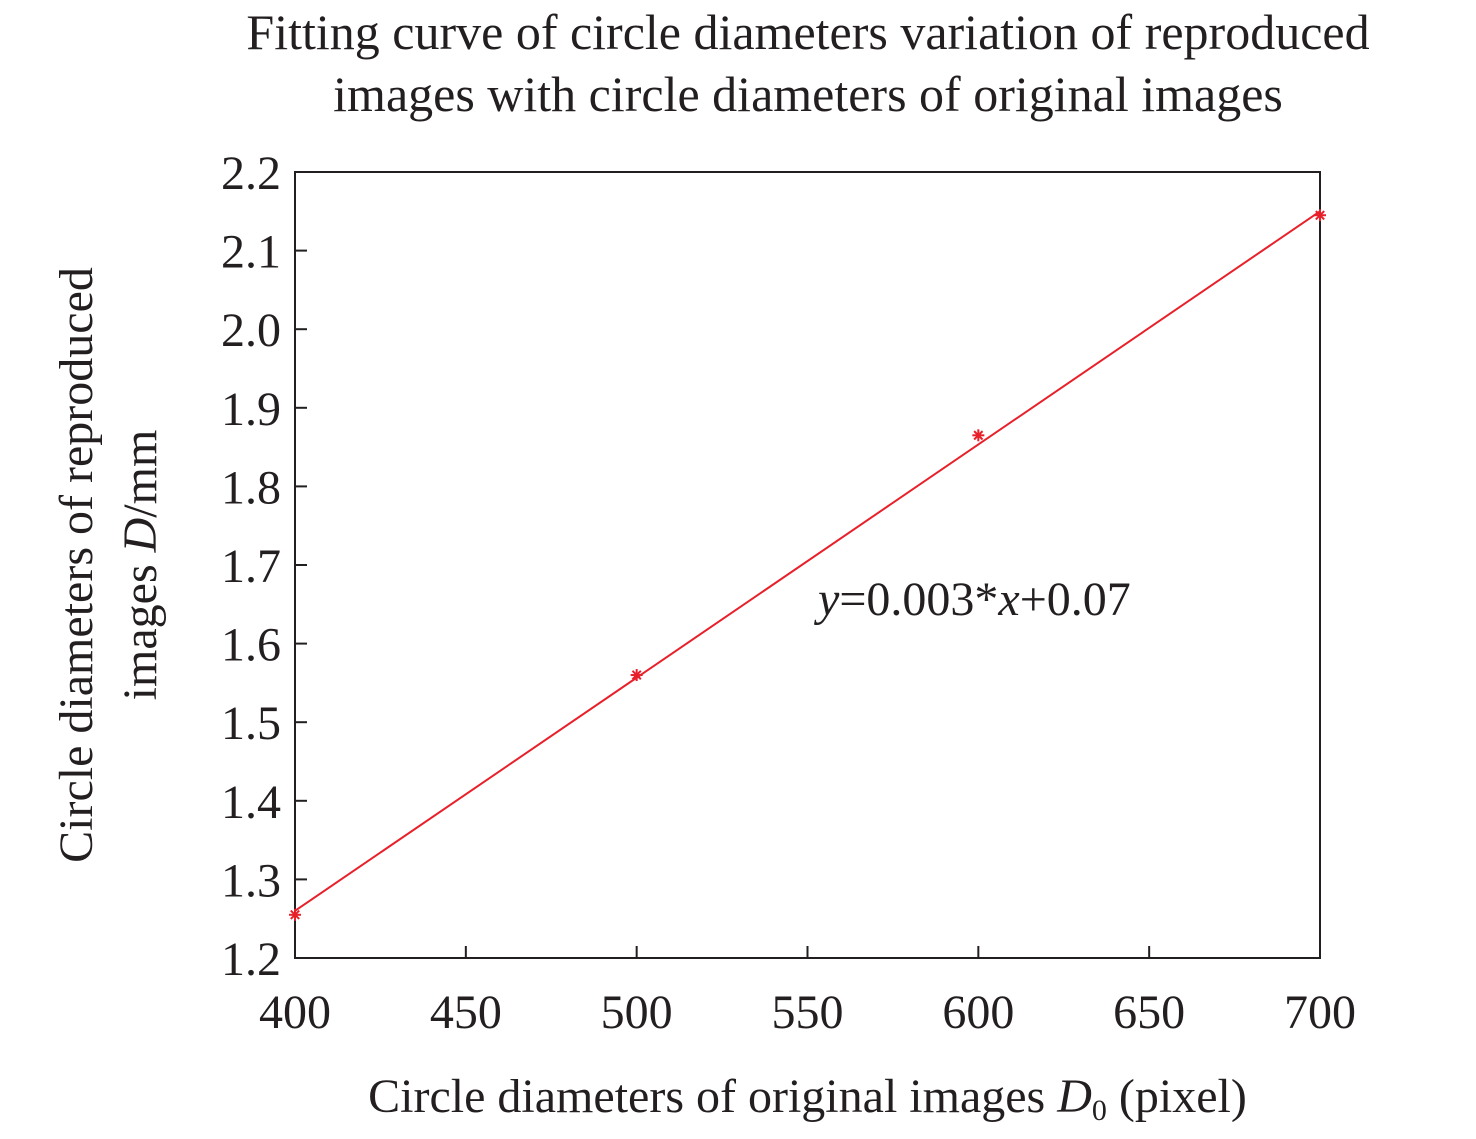 The width and height of the screenshot is (1476, 1139). What do you see at coordinates (918, 599) in the screenshot?
I see `equation-mid: =0.003*` at bounding box center [918, 599].